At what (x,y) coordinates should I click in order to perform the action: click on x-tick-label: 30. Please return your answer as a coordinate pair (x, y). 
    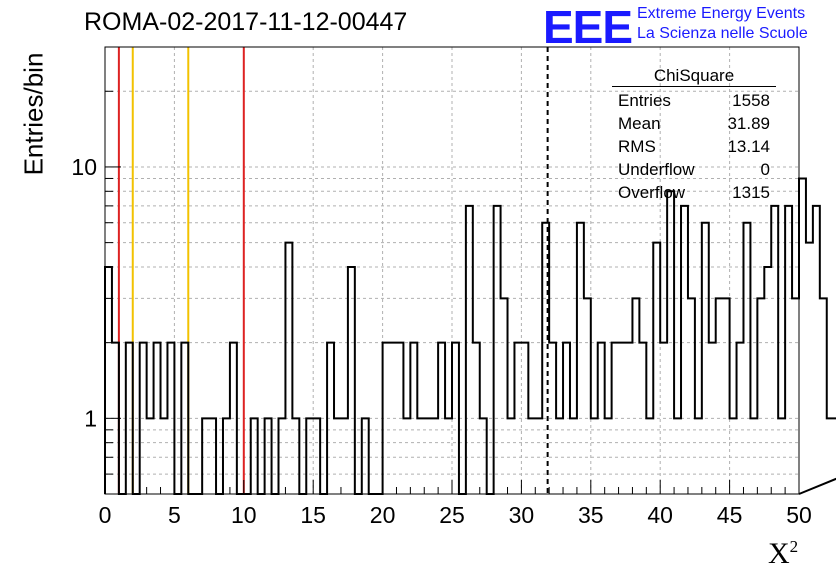
    Looking at the image, I should click on (522, 515).